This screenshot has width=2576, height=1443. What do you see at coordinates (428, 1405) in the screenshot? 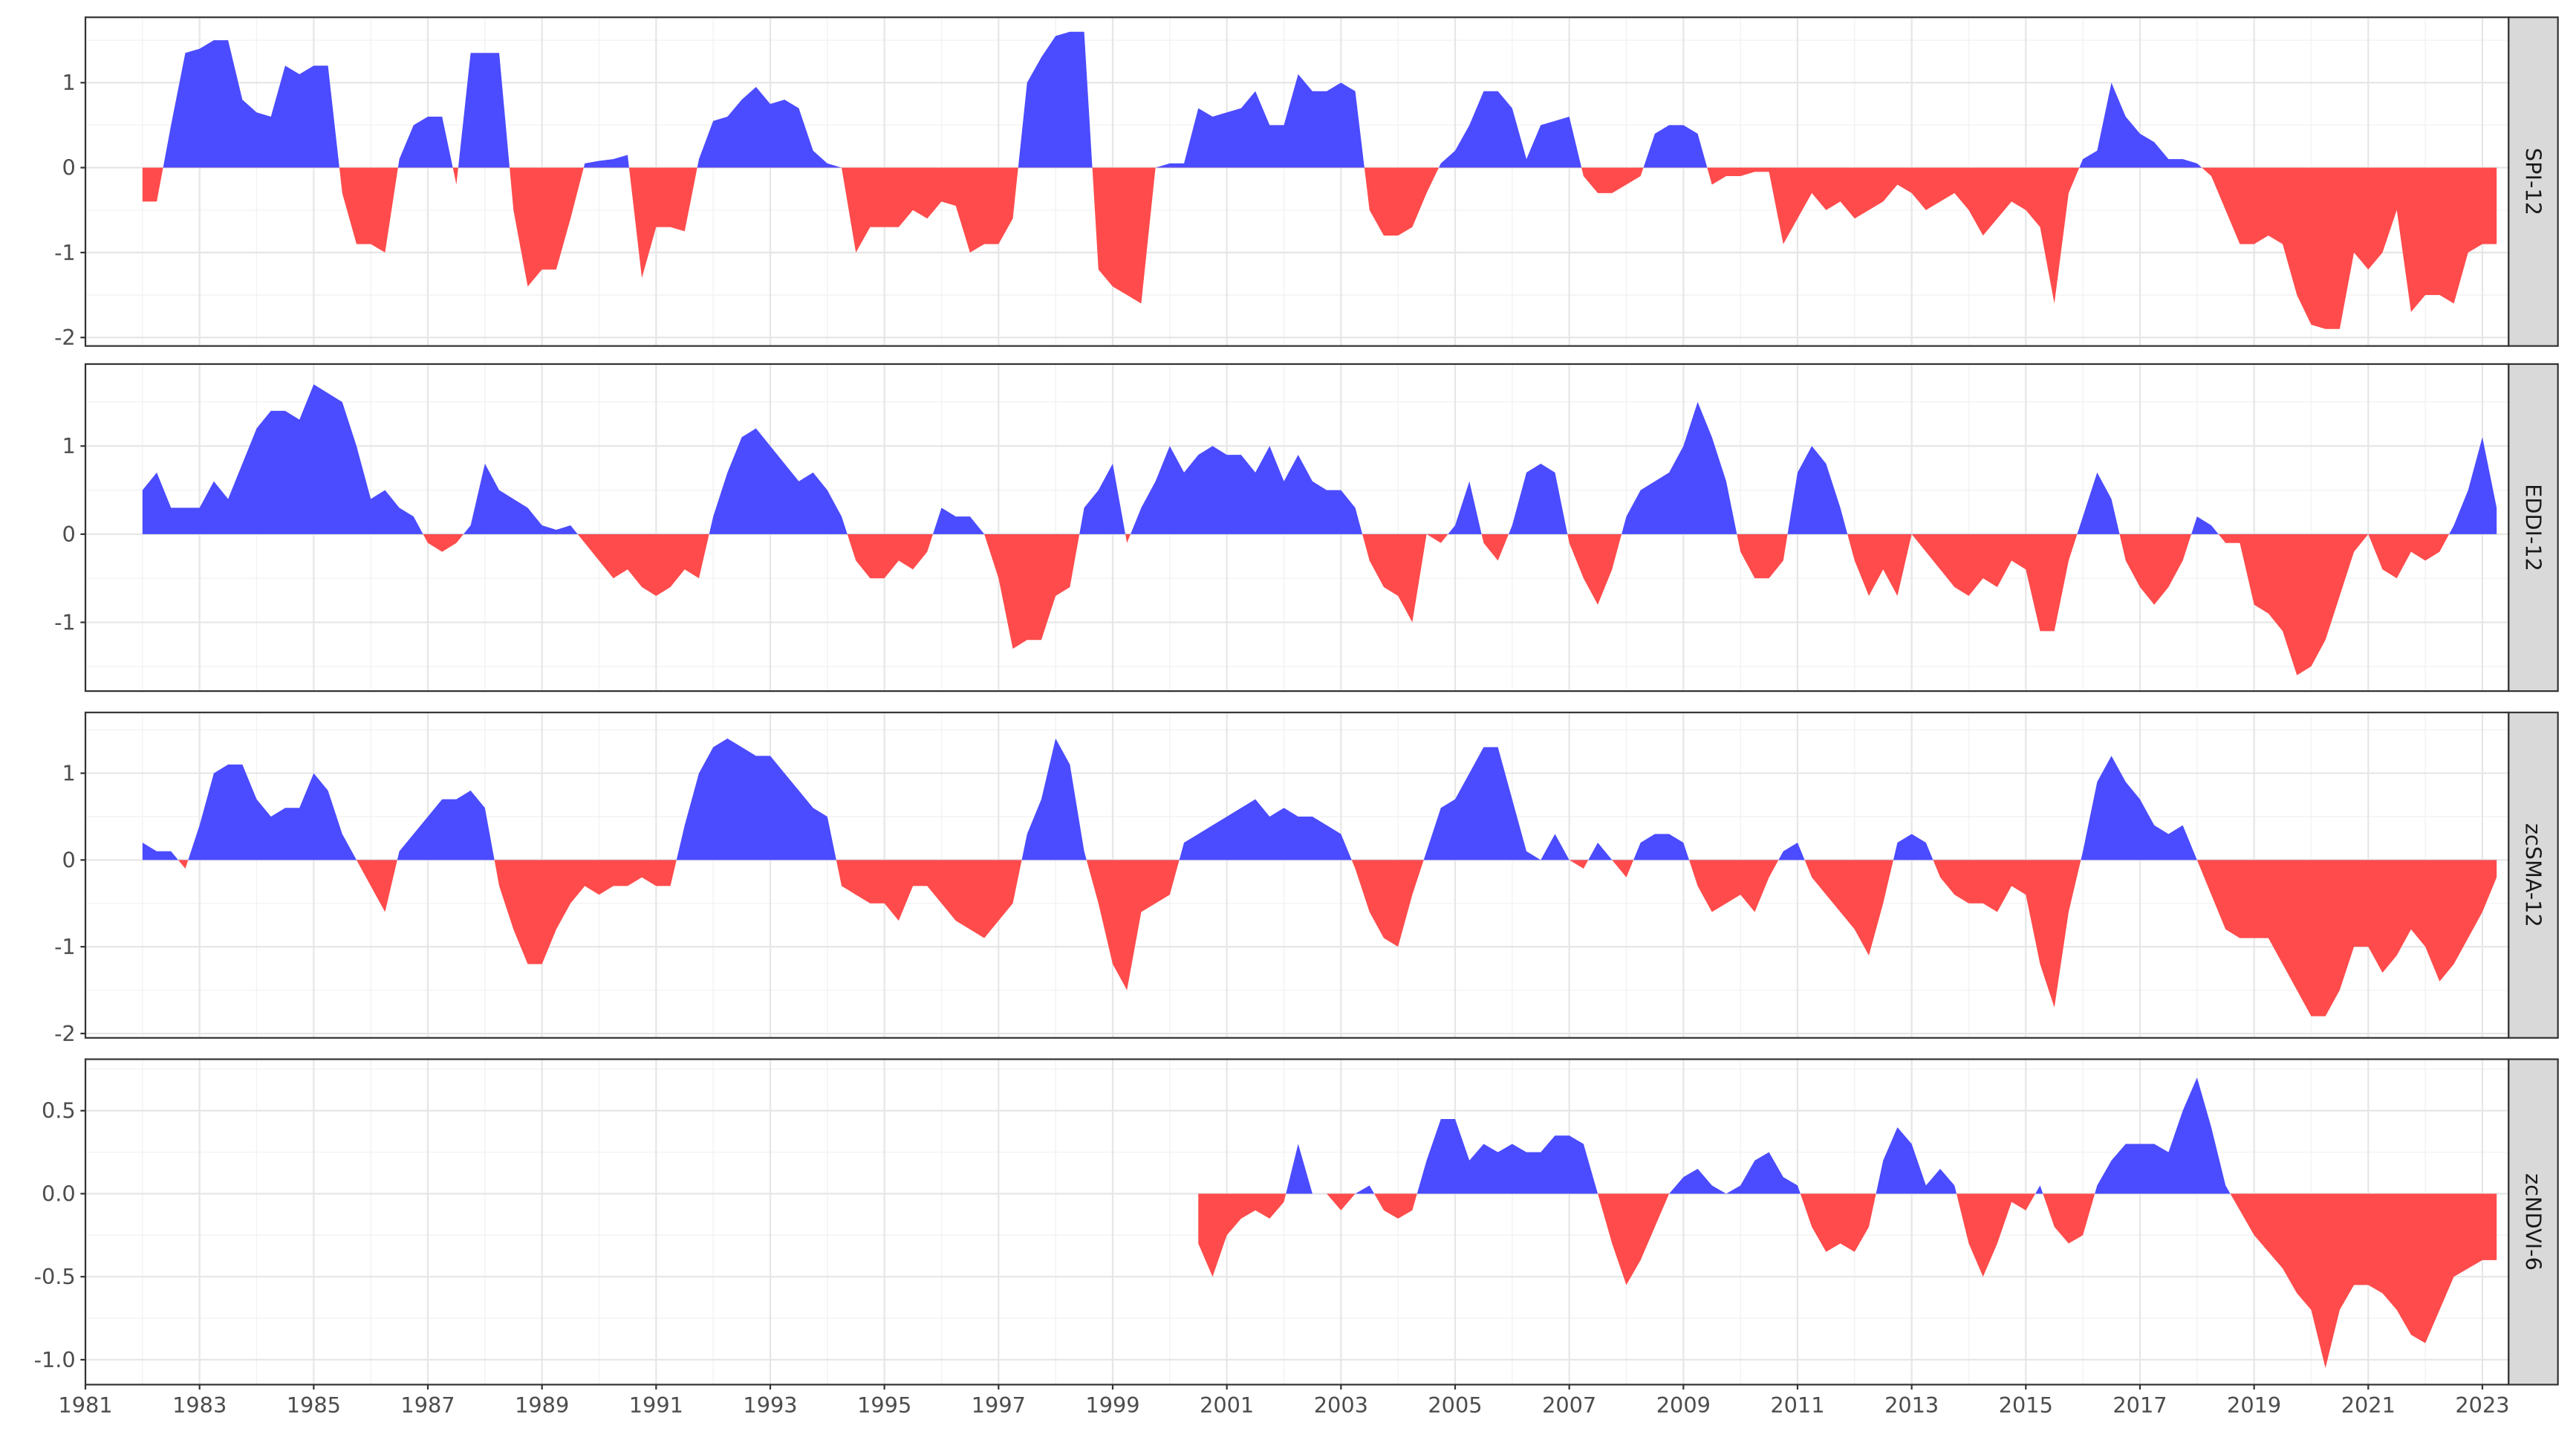
I see `x-tick-label: 1987` at bounding box center [428, 1405].